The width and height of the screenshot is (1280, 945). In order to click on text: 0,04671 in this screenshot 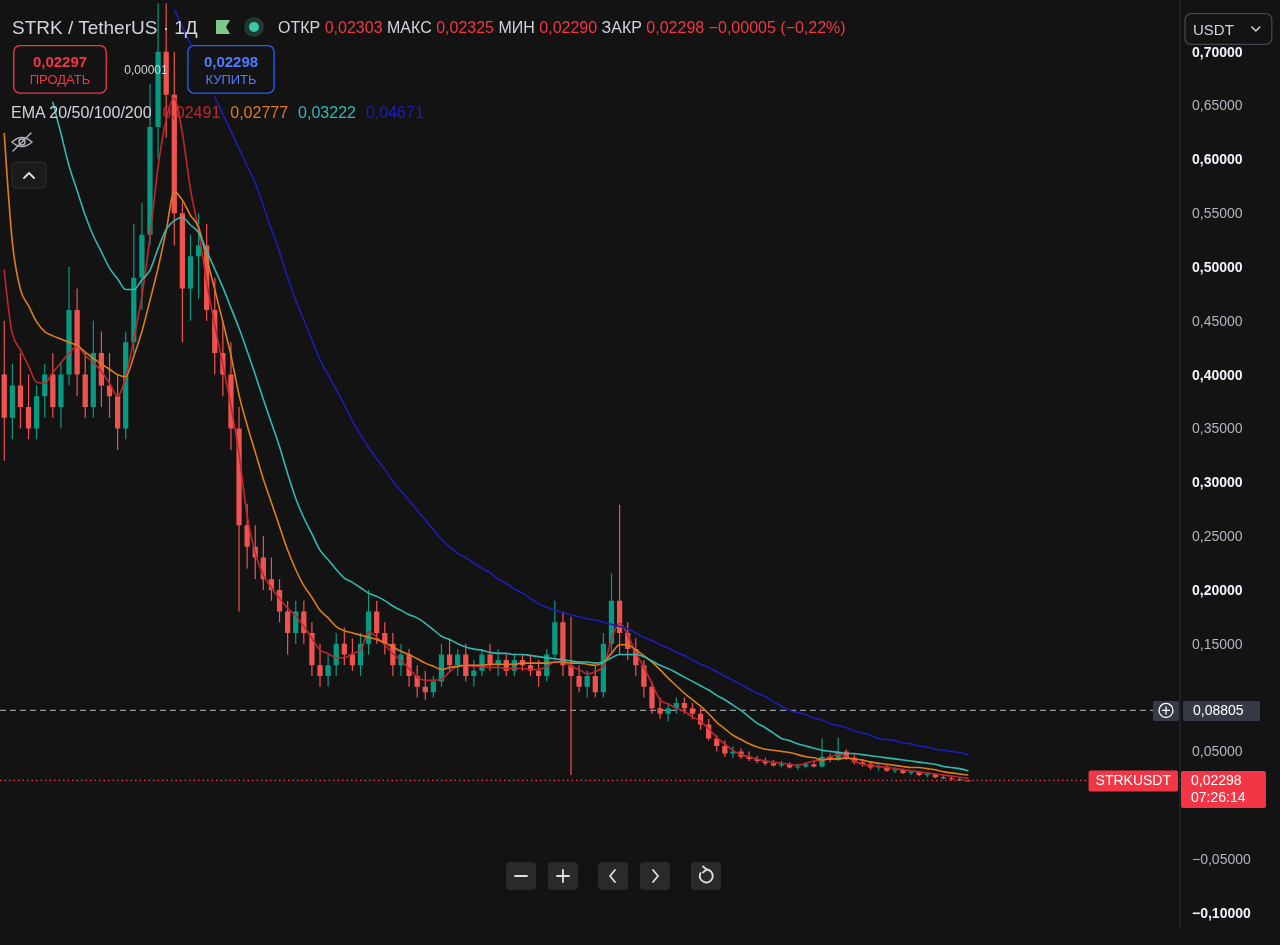, I will do `click(394, 112)`.